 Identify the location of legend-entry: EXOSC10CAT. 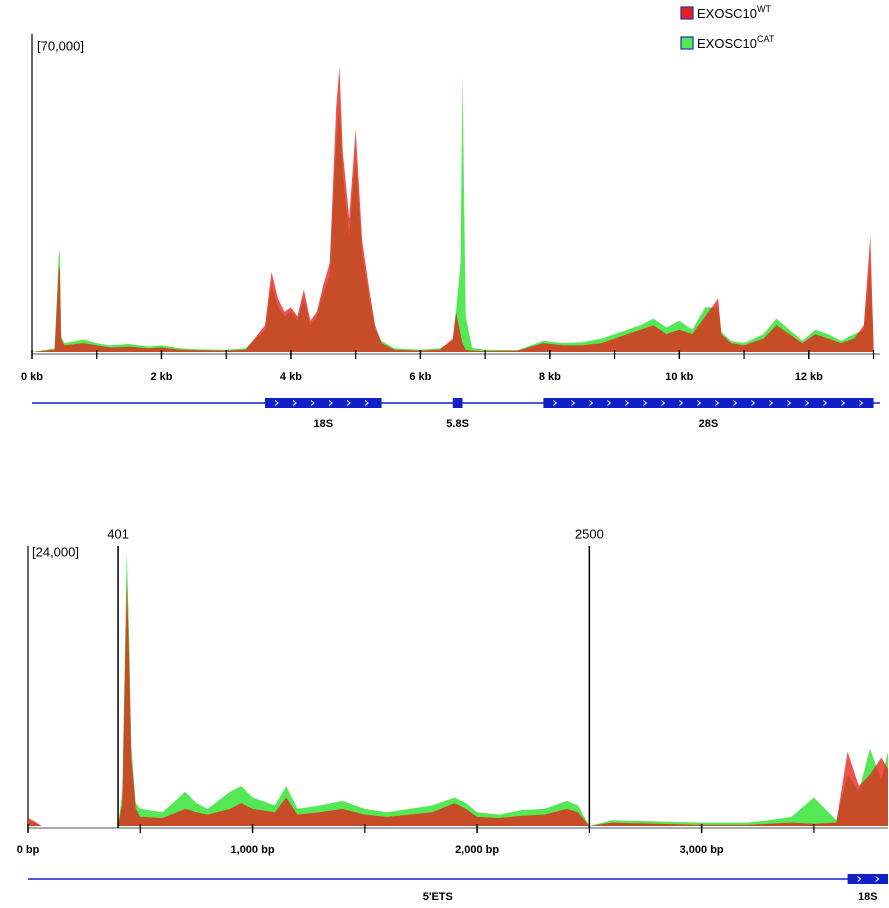
(736, 42).